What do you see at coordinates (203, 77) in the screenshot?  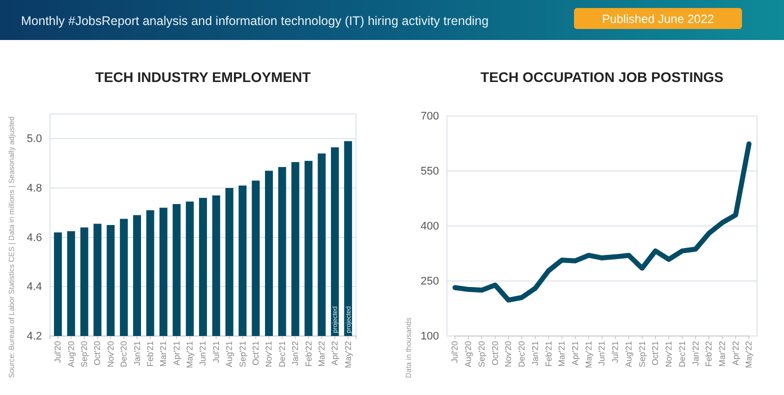 I see `chart-title: TECH INDUSTRY EMPLOYMENT` at bounding box center [203, 77].